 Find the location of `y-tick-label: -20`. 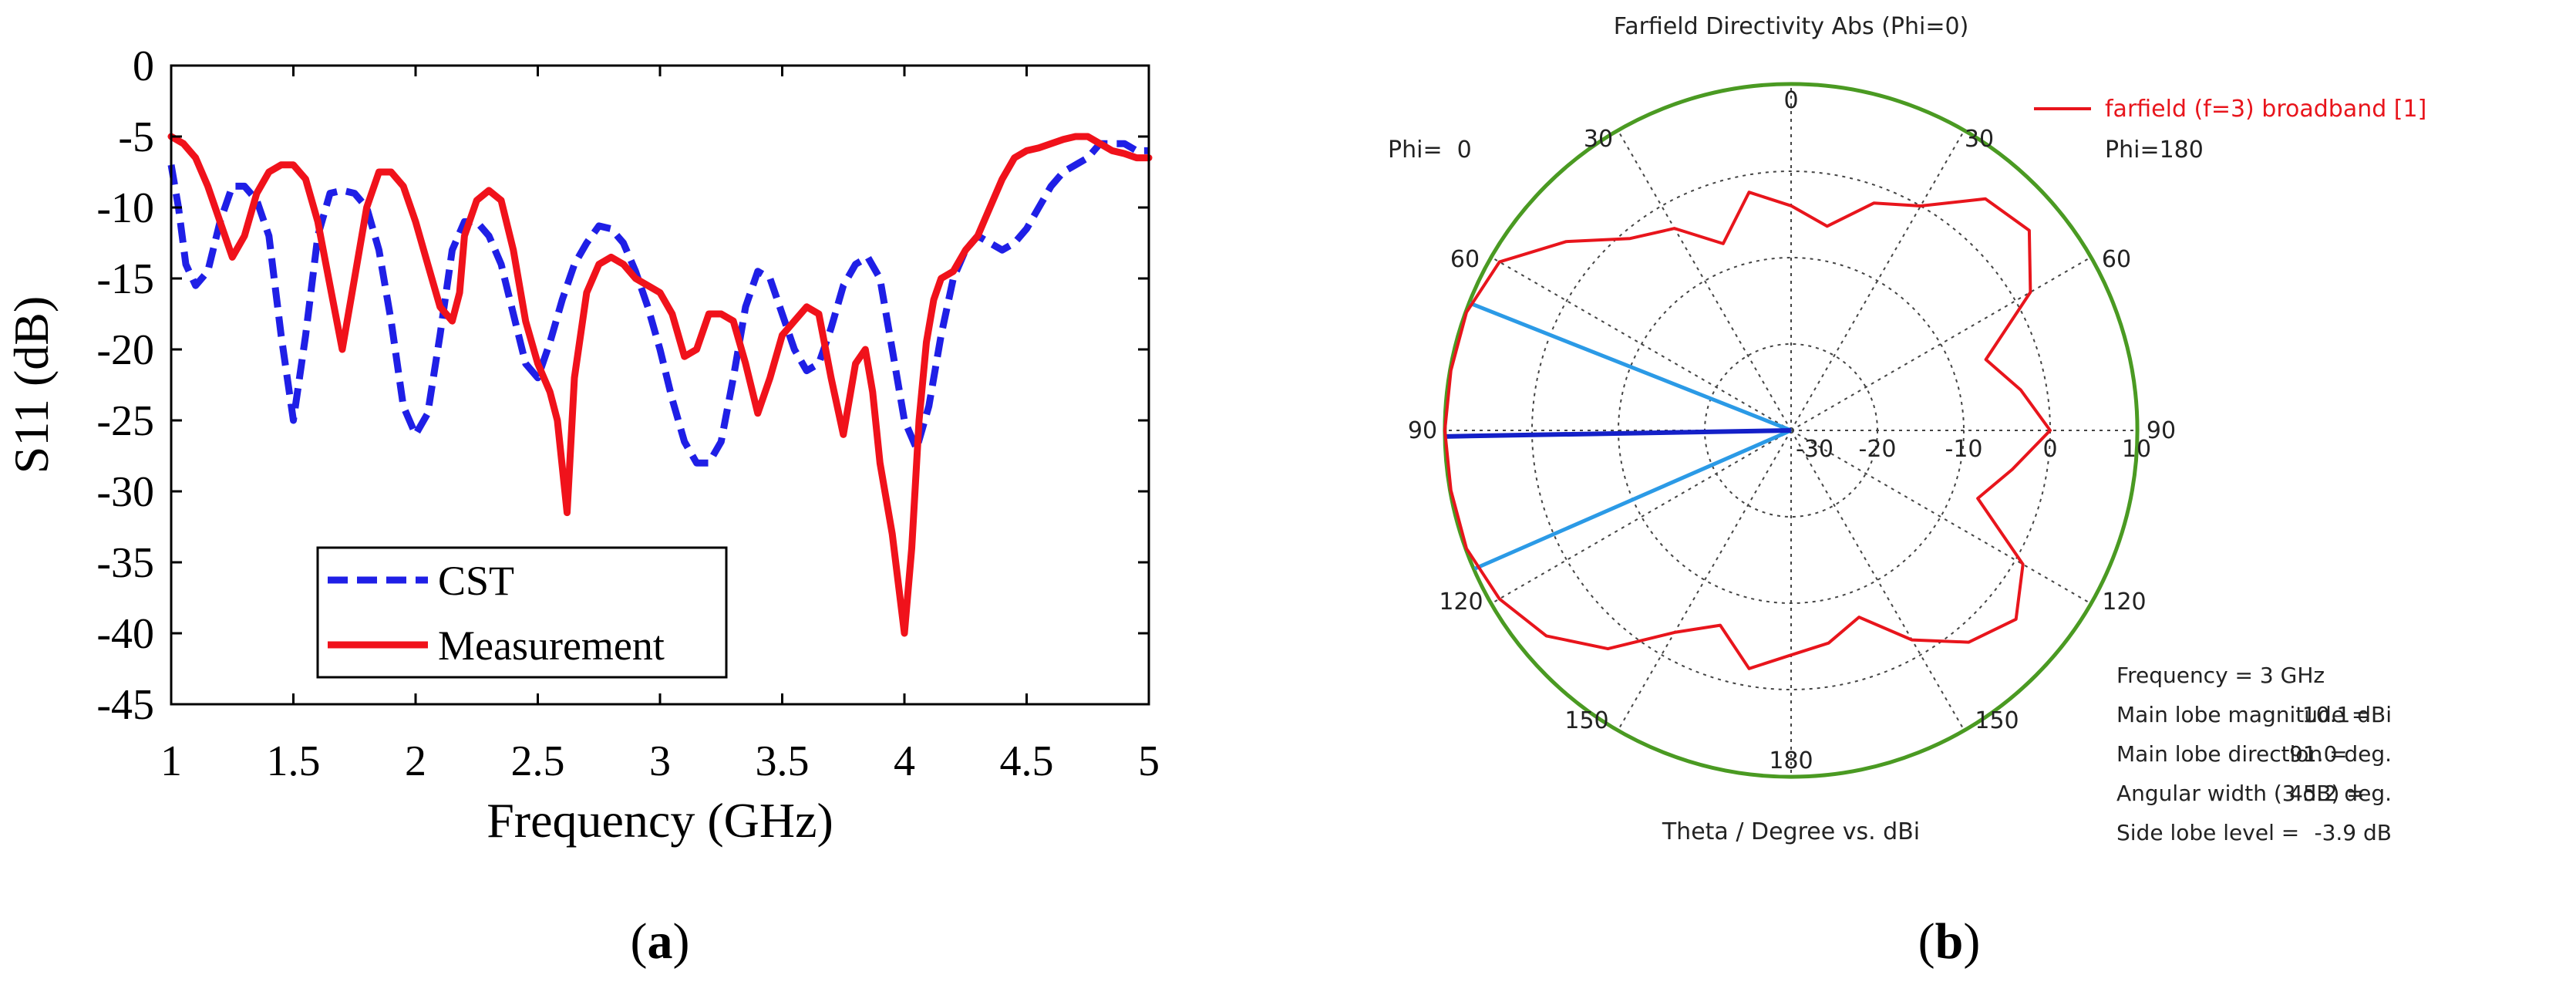

y-tick-label: -20 is located at coordinates (125, 350).